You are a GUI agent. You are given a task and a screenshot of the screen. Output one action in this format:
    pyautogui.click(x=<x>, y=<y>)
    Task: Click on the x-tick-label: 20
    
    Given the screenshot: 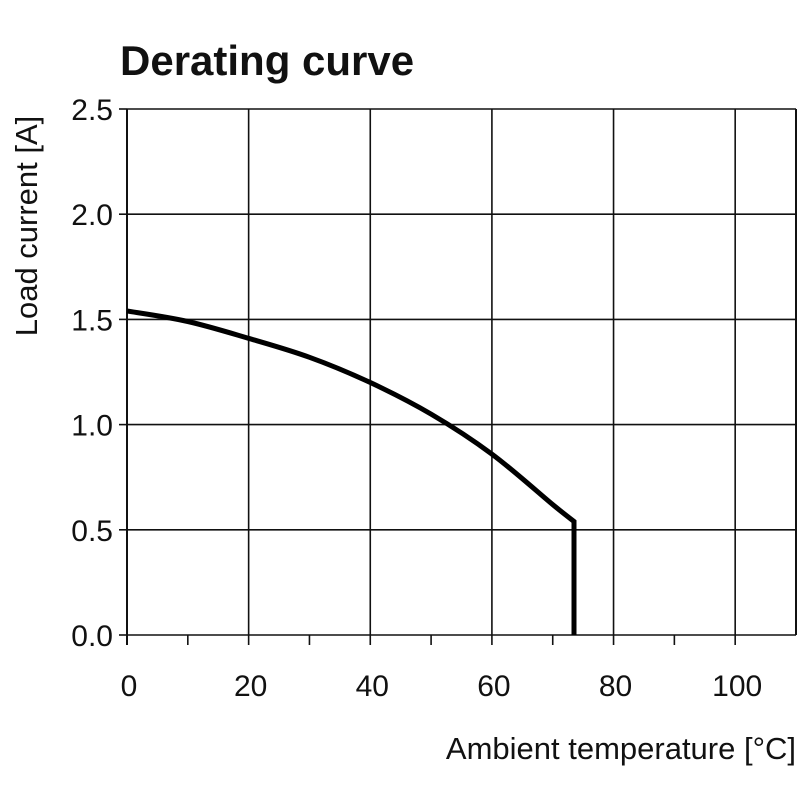 What is the action you would take?
    pyautogui.click(x=250, y=686)
    